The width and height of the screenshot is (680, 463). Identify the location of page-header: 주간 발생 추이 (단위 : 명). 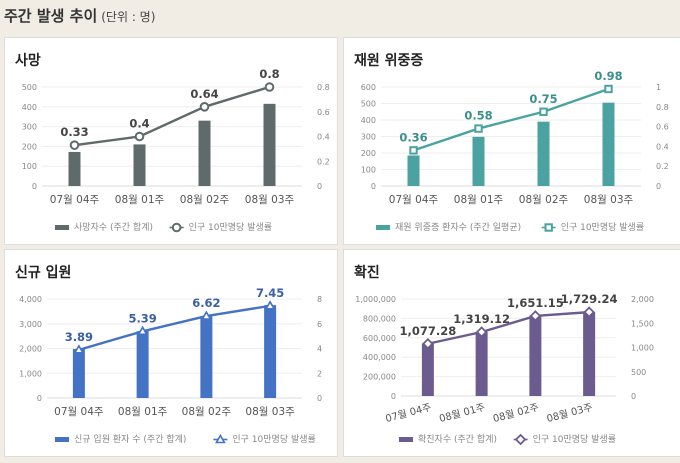
(79, 15).